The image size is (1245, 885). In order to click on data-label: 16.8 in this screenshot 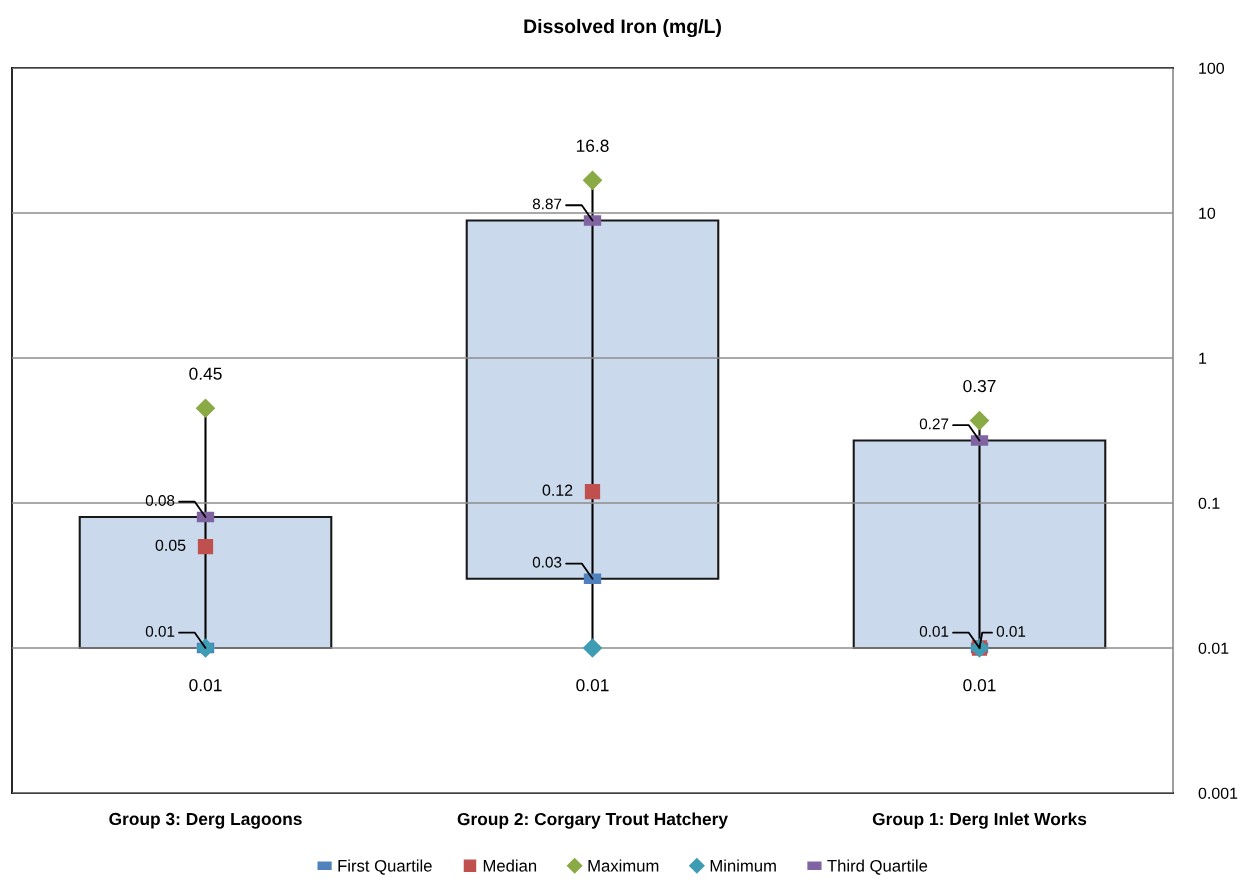, I will do `click(592, 145)`.